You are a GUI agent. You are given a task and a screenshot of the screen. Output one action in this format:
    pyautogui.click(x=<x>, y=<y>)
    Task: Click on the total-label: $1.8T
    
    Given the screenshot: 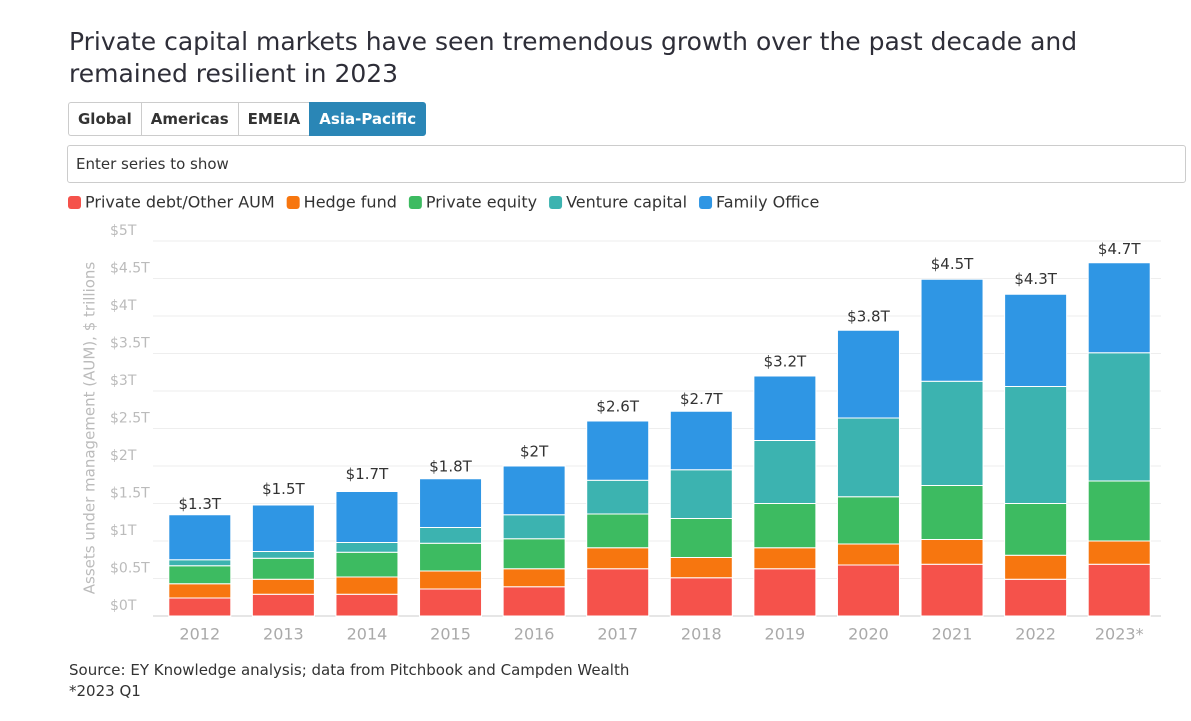 What is the action you would take?
    pyautogui.click(x=450, y=467)
    